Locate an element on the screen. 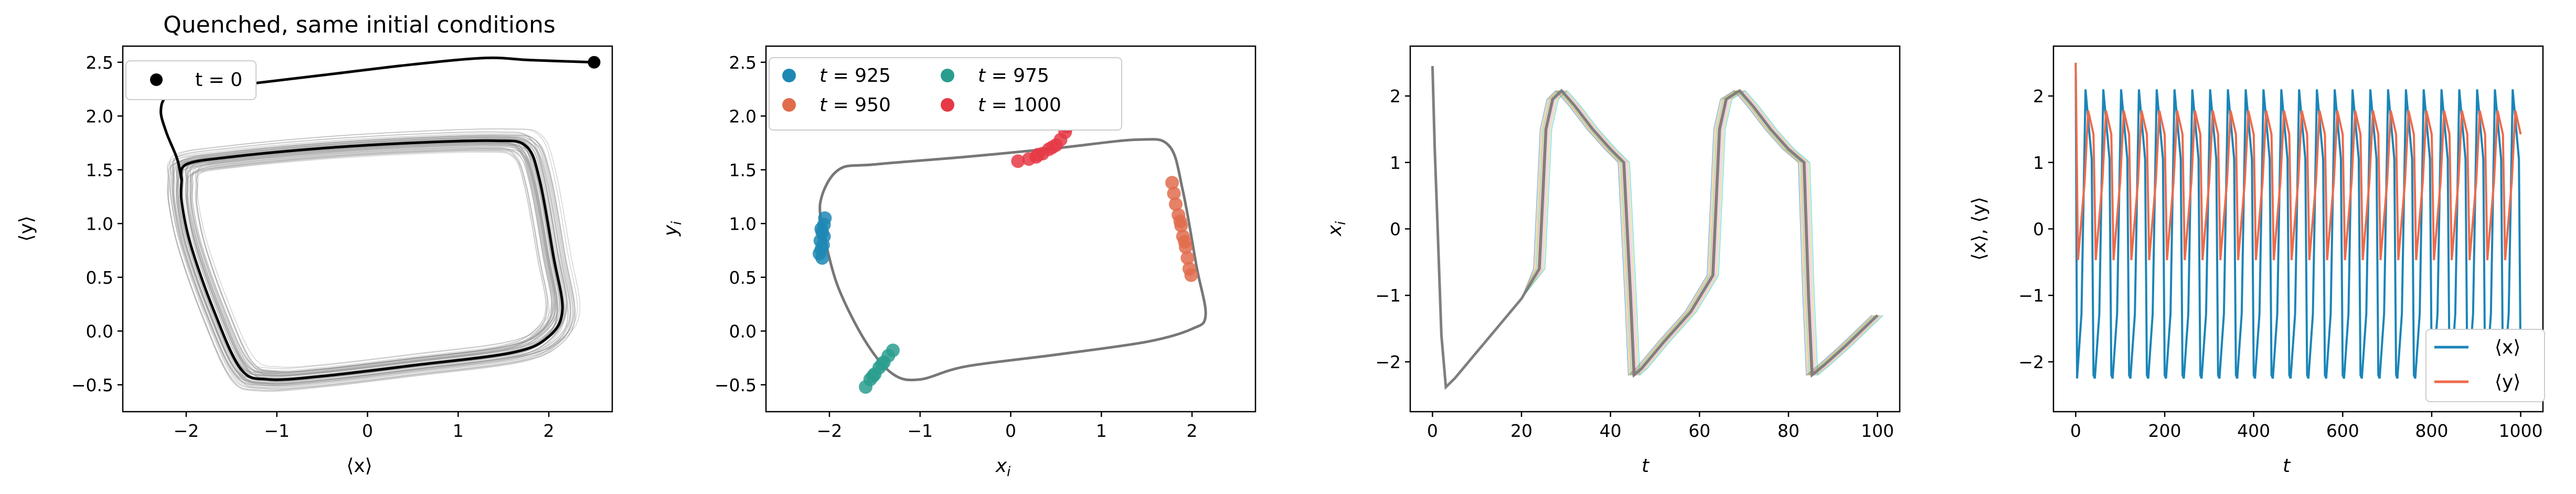  axes-frame is located at coordinates (1655, 229).